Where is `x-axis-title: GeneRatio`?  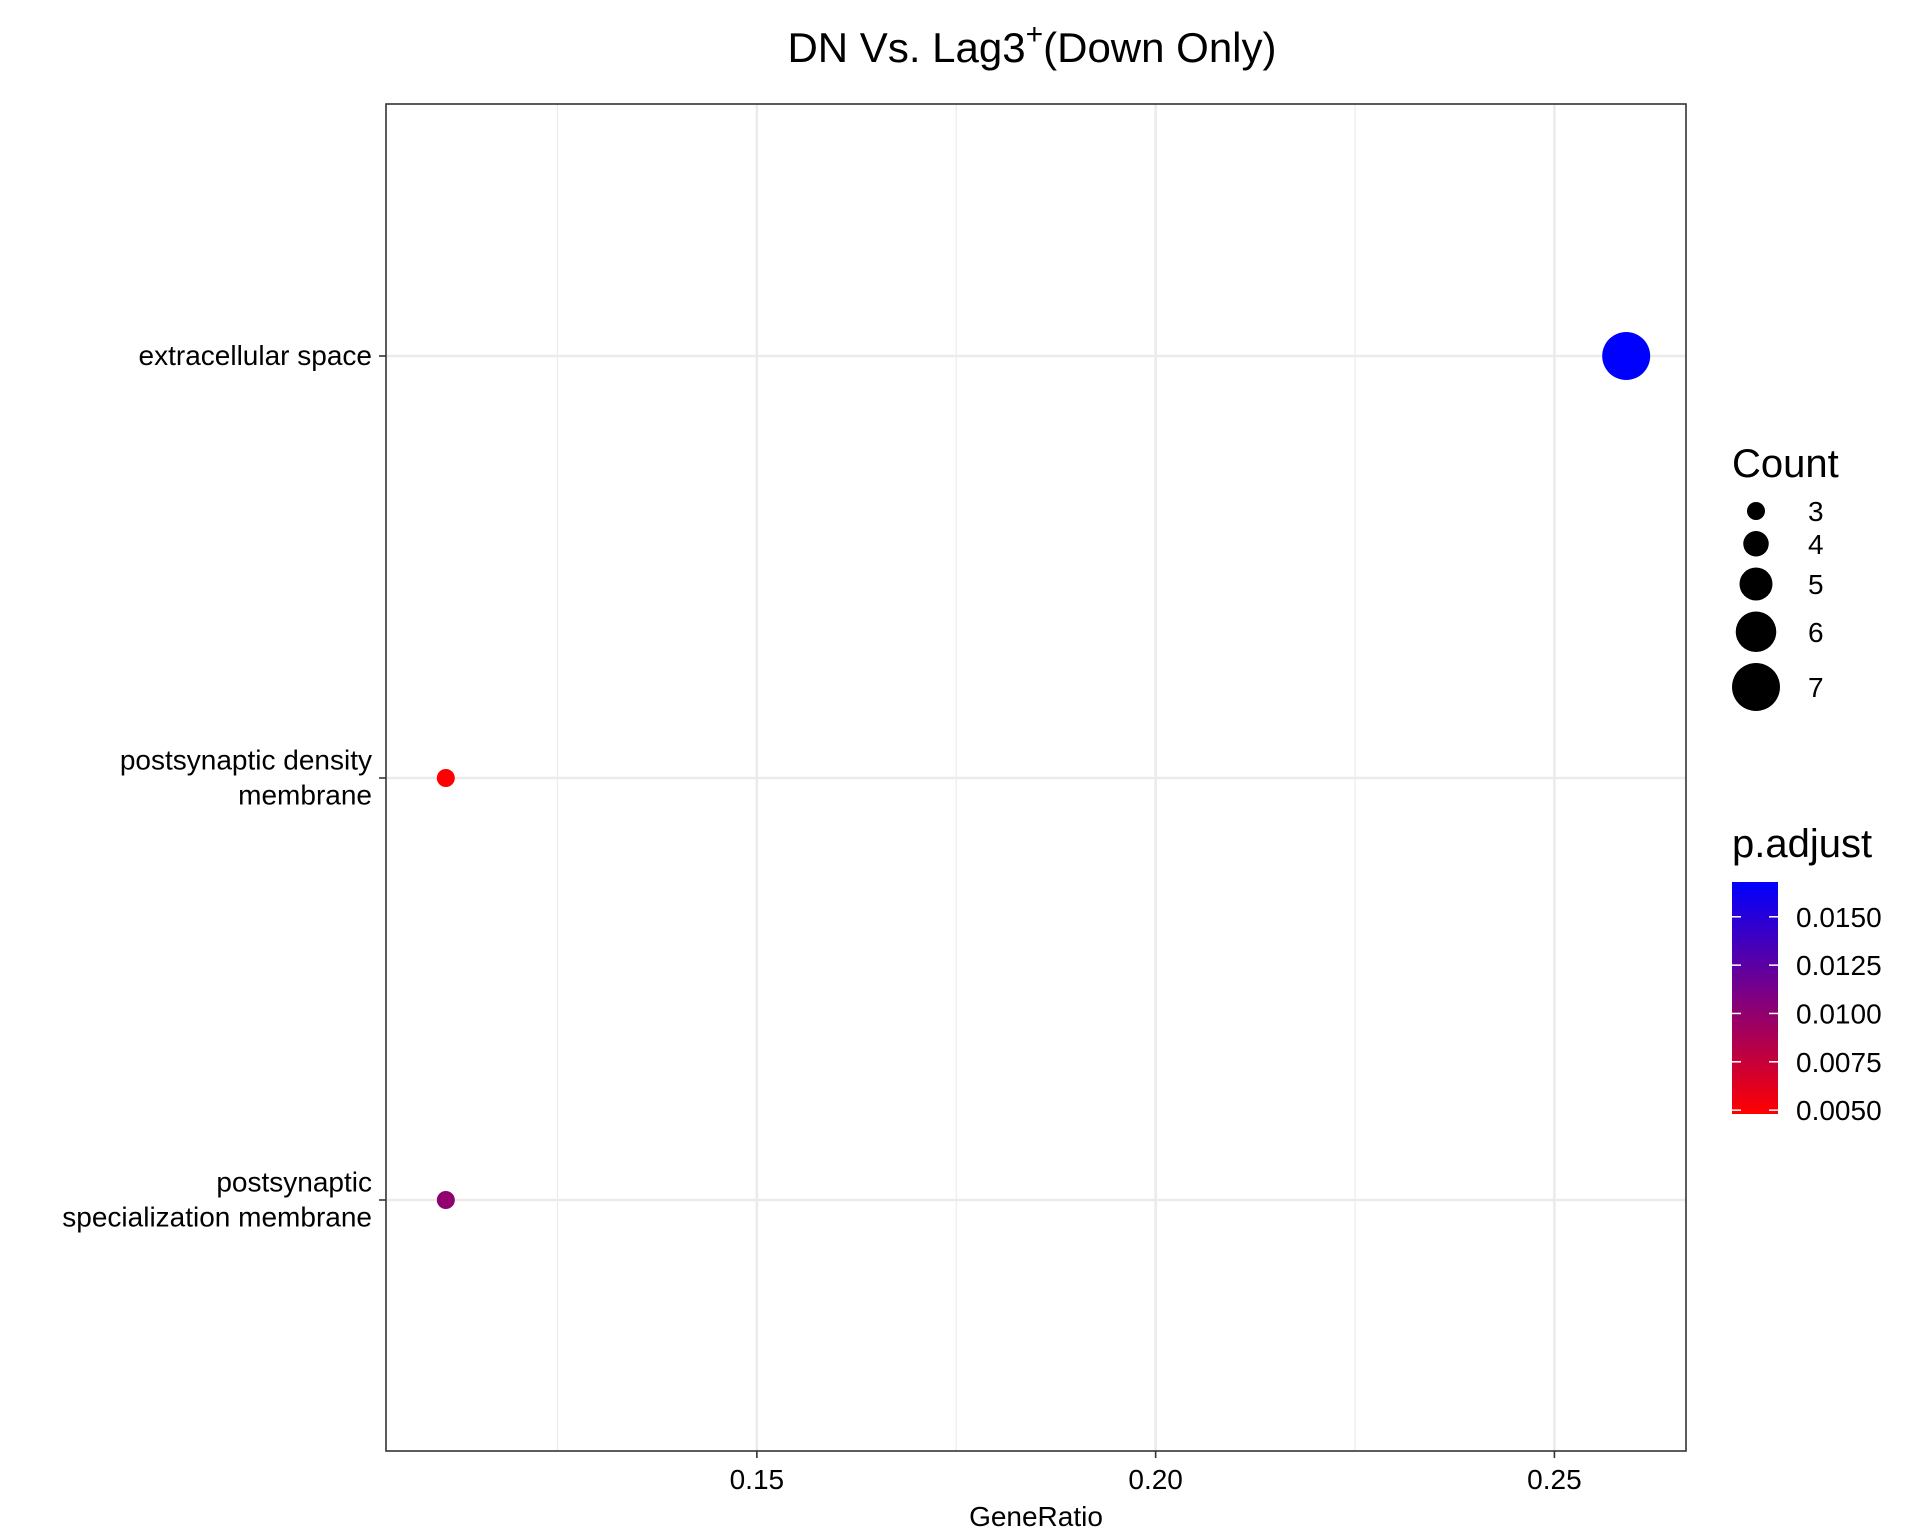 x-axis-title: GeneRatio is located at coordinates (1036, 1516).